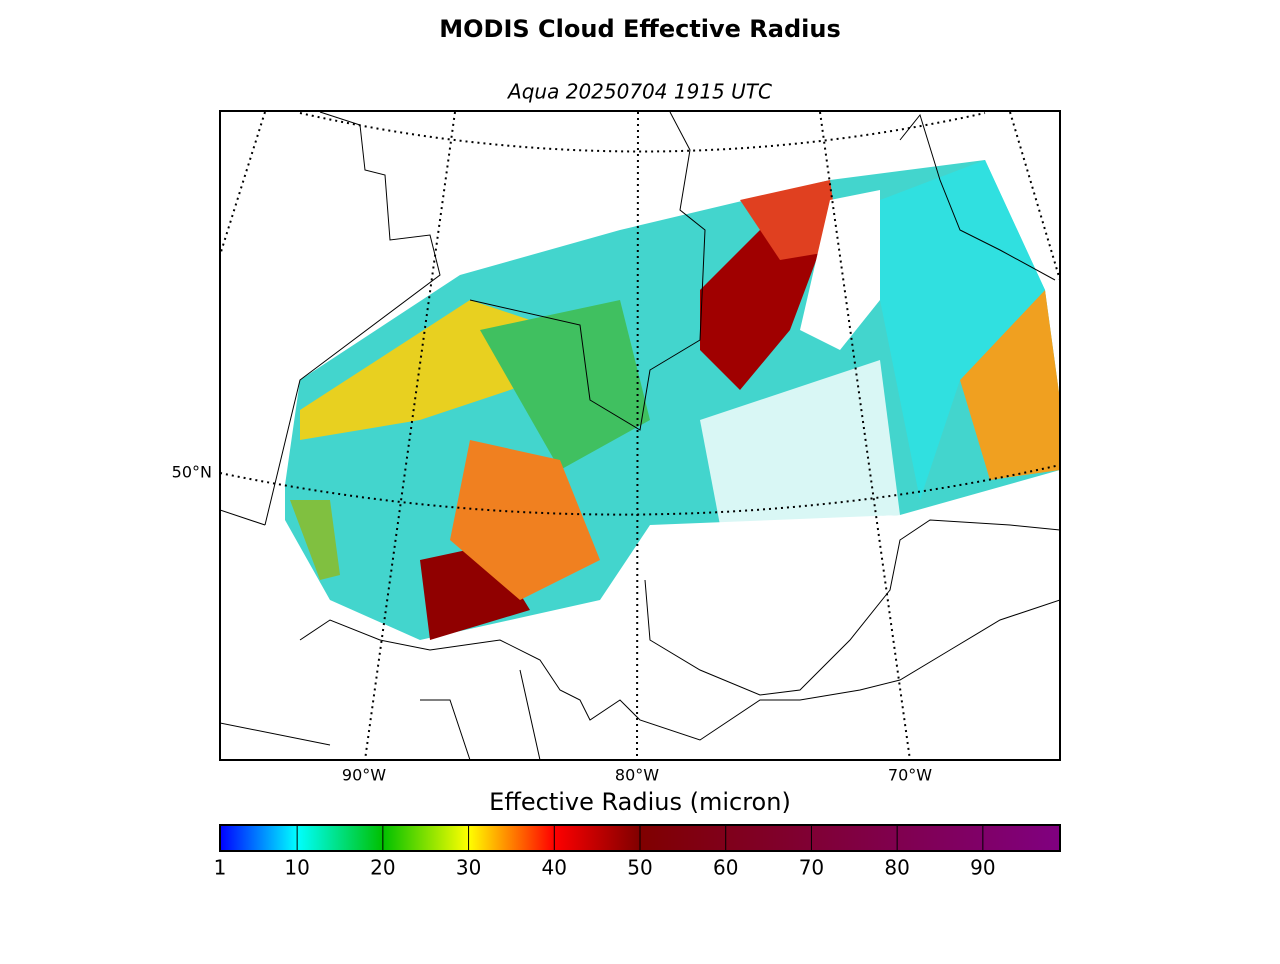 This screenshot has height=964, width=1280. What do you see at coordinates (554, 868) in the screenshot?
I see `colorbar-tick-label: 40` at bounding box center [554, 868].